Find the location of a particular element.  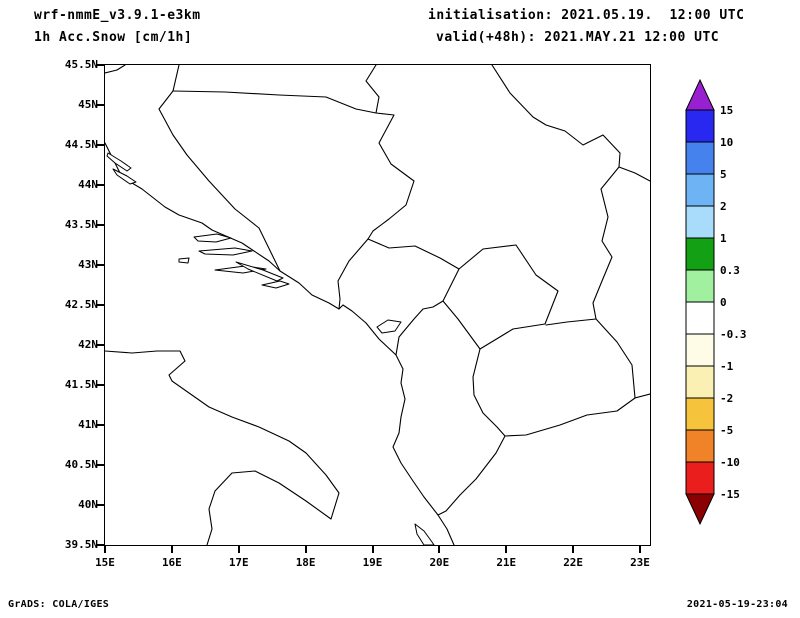

initialisation-time: initialisation: 2021.05.19. 12:00 UTC is located at coordinates (586, 15).